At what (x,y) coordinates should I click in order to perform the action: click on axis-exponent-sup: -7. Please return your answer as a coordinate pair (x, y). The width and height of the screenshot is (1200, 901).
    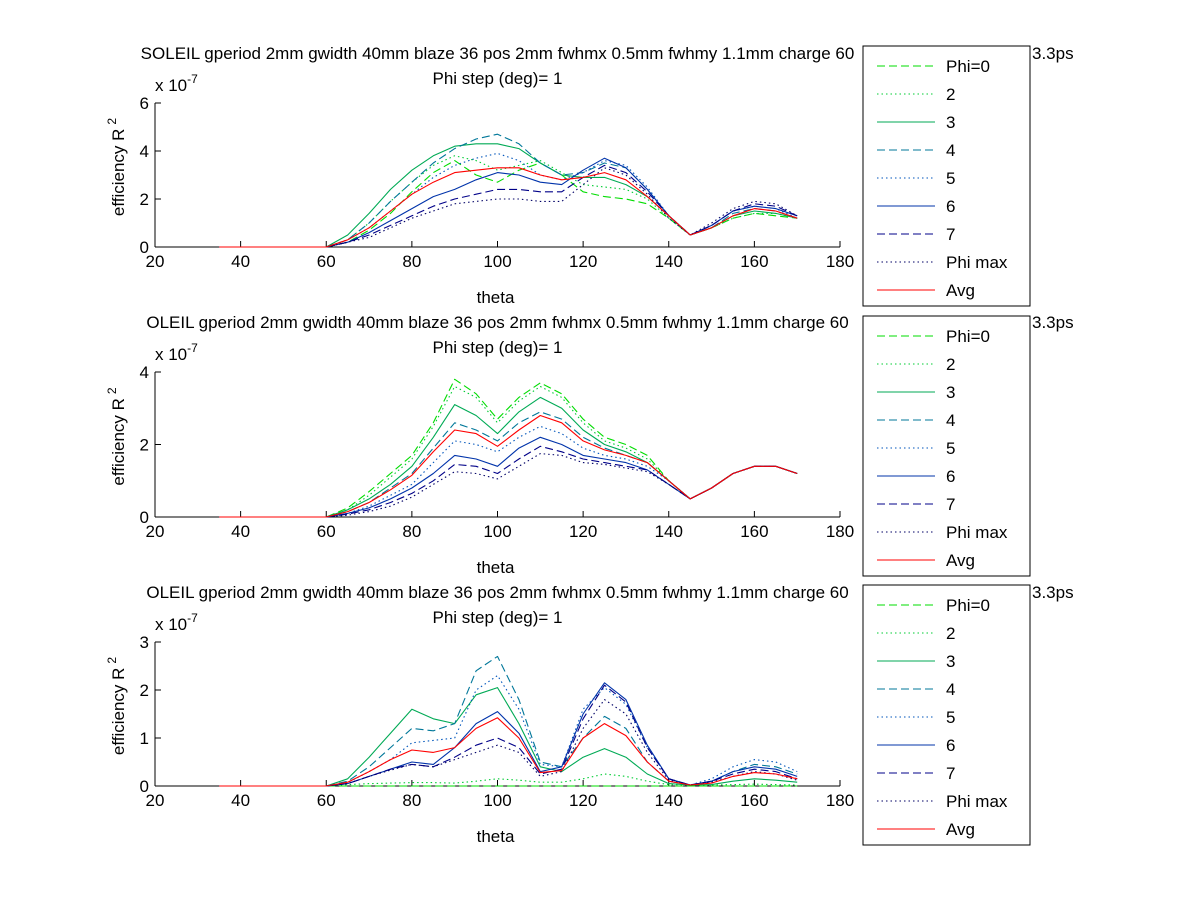
    Looking at the image, I should click on (192, 79).